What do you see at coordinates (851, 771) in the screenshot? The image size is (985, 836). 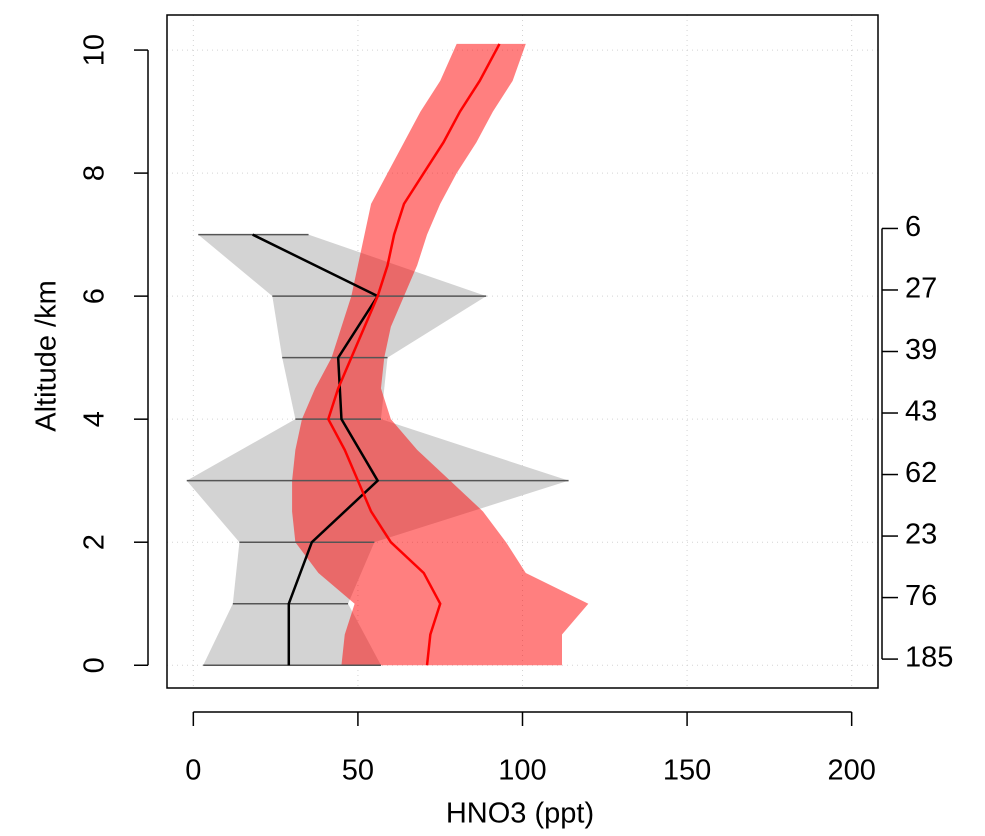 I see `x-tick-label: 200` at bounding box center [851, 771].